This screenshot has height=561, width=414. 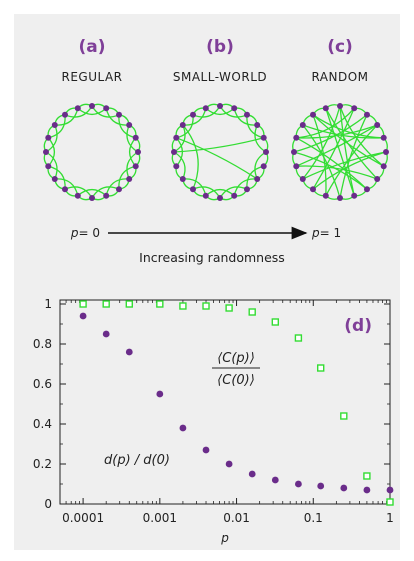 What do you see at coordinates (236, 358) in the screenshot?
I see `clustering-label-num: ⟨C(p)⟩` at bounding box center [236, 358].